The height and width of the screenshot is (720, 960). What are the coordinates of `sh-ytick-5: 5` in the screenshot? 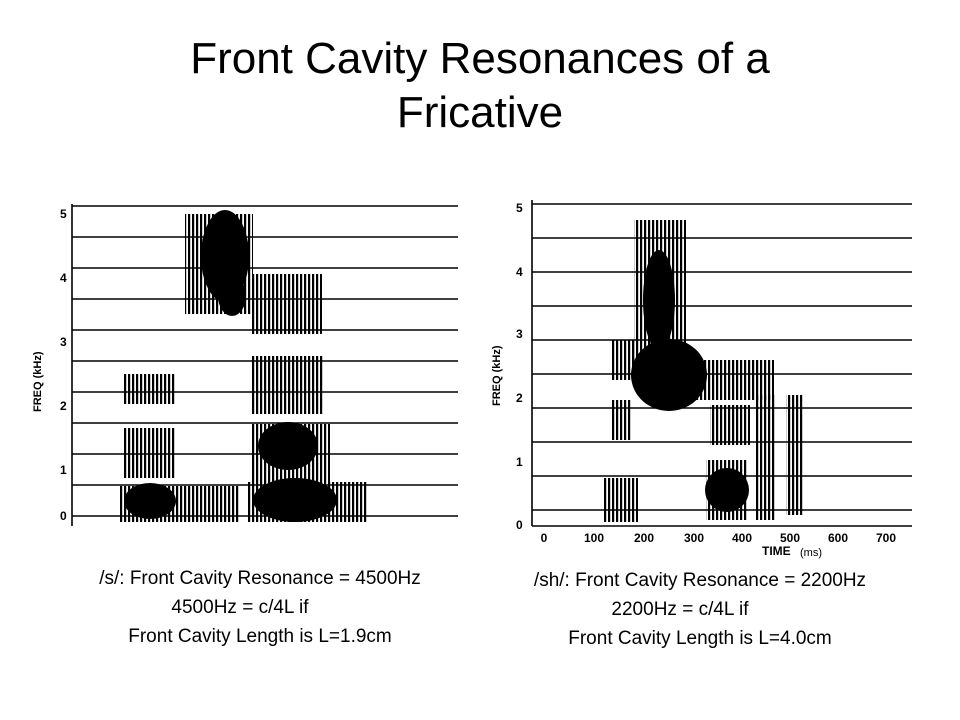 It's located at (519, 208).